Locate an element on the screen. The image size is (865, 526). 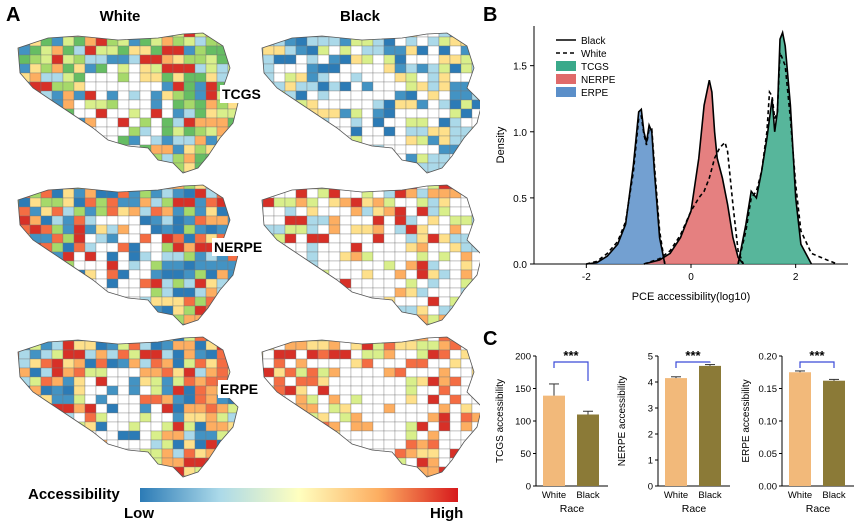
line-nerpe-black is located at coordinates (693, 172).